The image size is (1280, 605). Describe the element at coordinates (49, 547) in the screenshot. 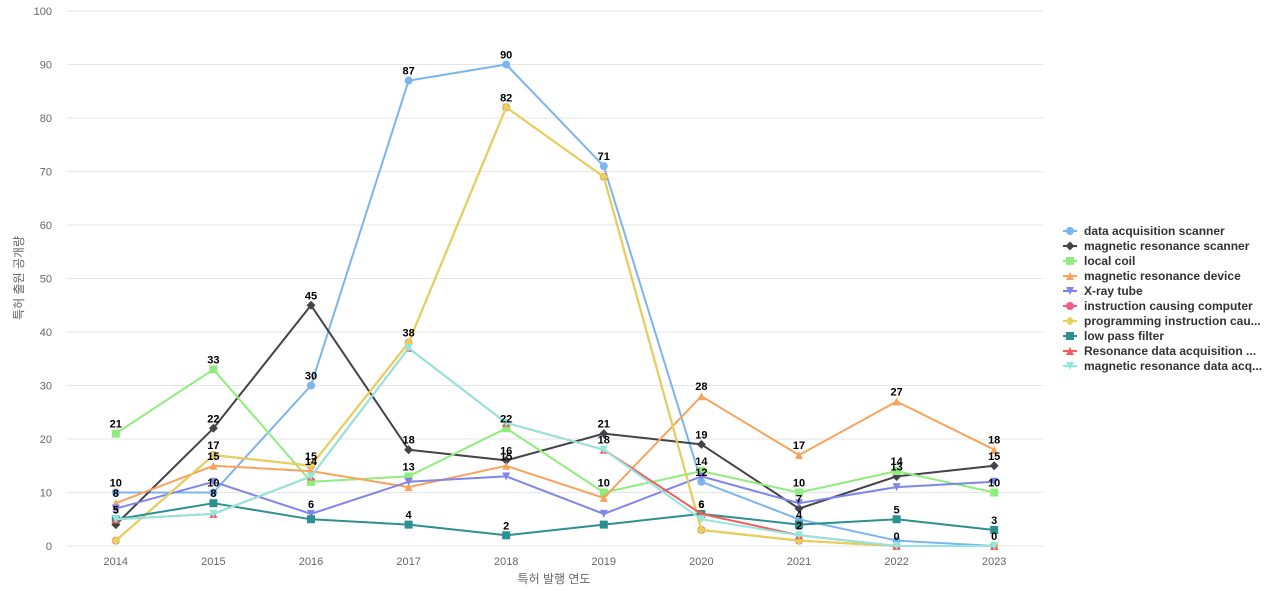

I see `y-tick-label: 0` at that location.